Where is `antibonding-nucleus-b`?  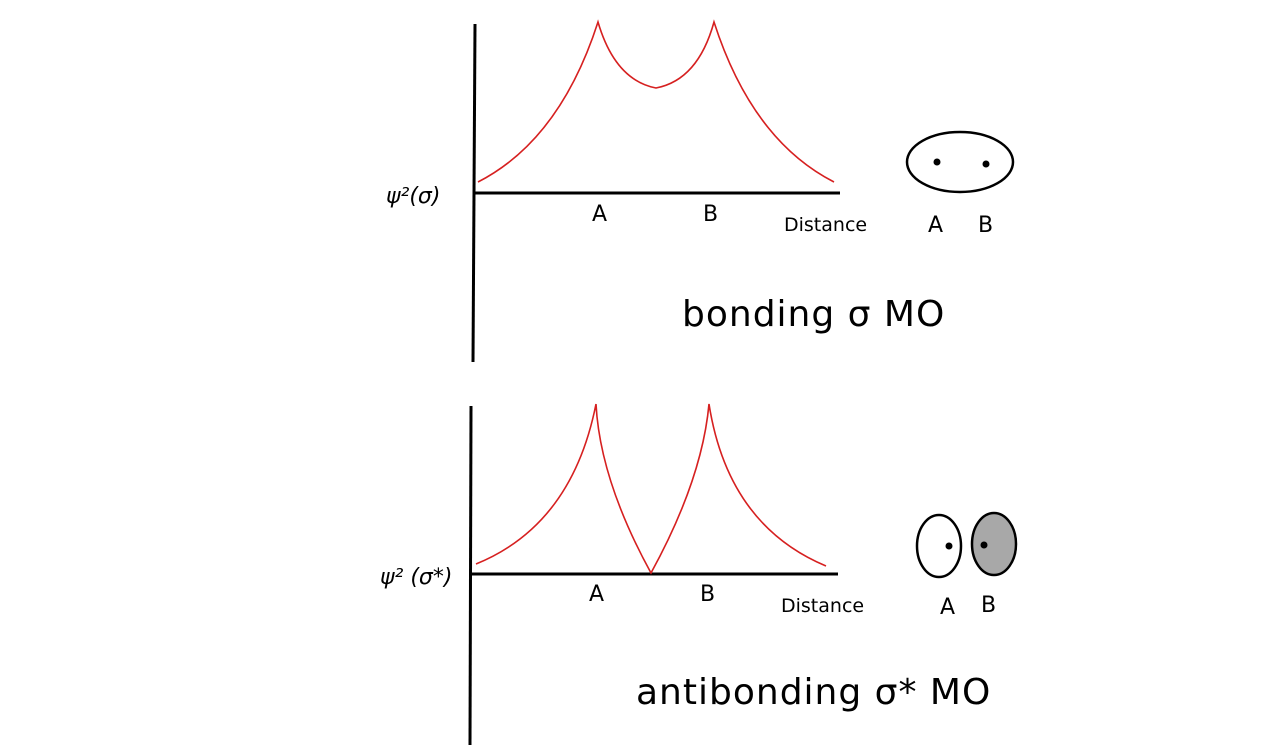 antibonding-nucleus-b is located at coordinates (984, 545).